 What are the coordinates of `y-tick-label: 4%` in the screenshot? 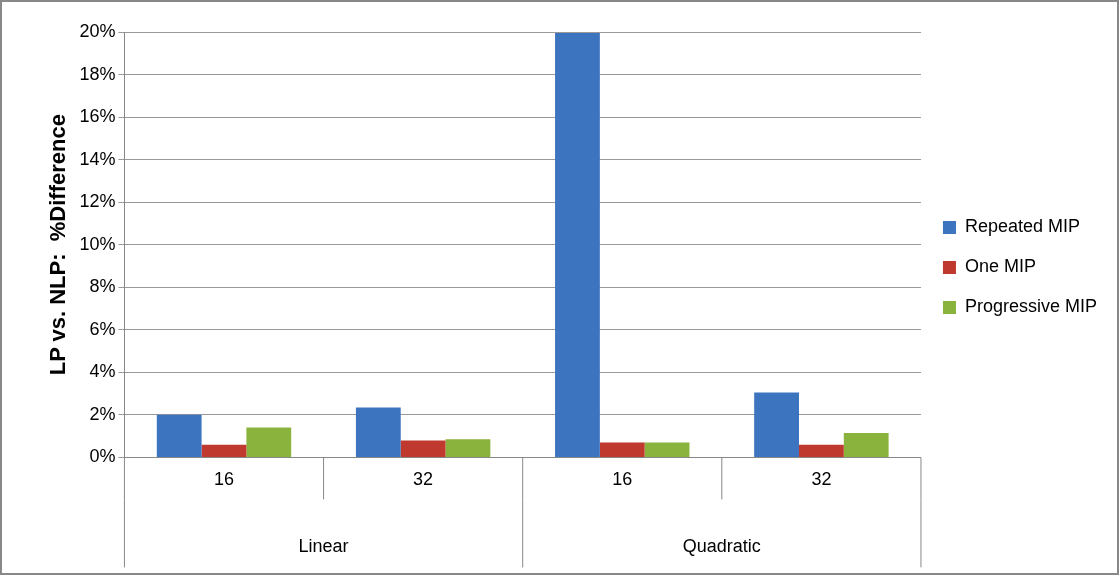 It's located at (102, 371).